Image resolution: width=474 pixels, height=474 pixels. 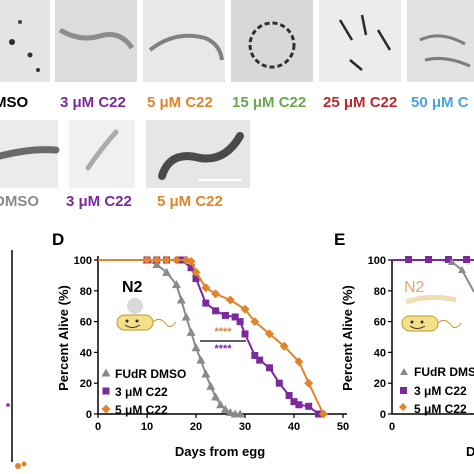 I want to click on legend-label: FUdR DMSO, so click(x=150, y=374).